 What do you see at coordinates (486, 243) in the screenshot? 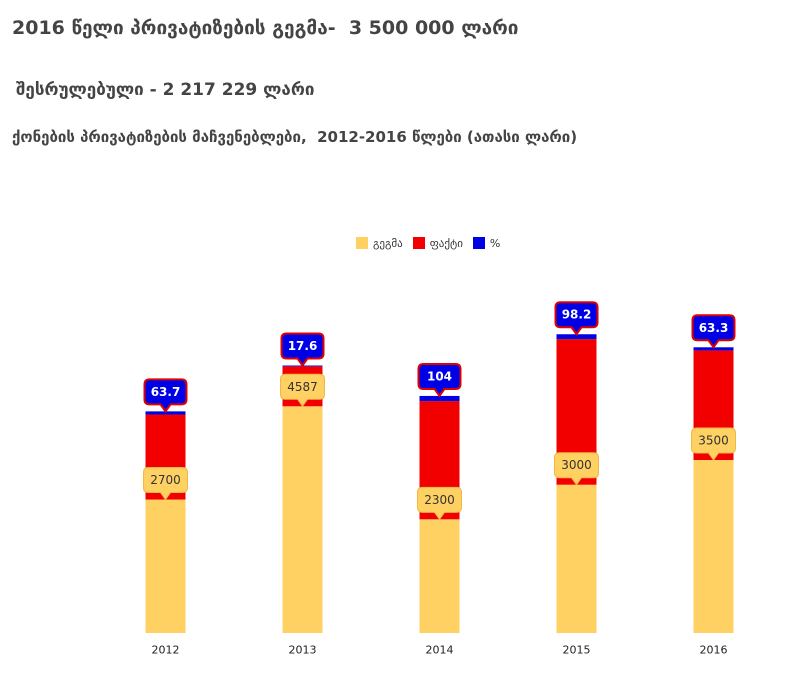
I see `legend-item-percent: %` at bounding box center [486, 243].